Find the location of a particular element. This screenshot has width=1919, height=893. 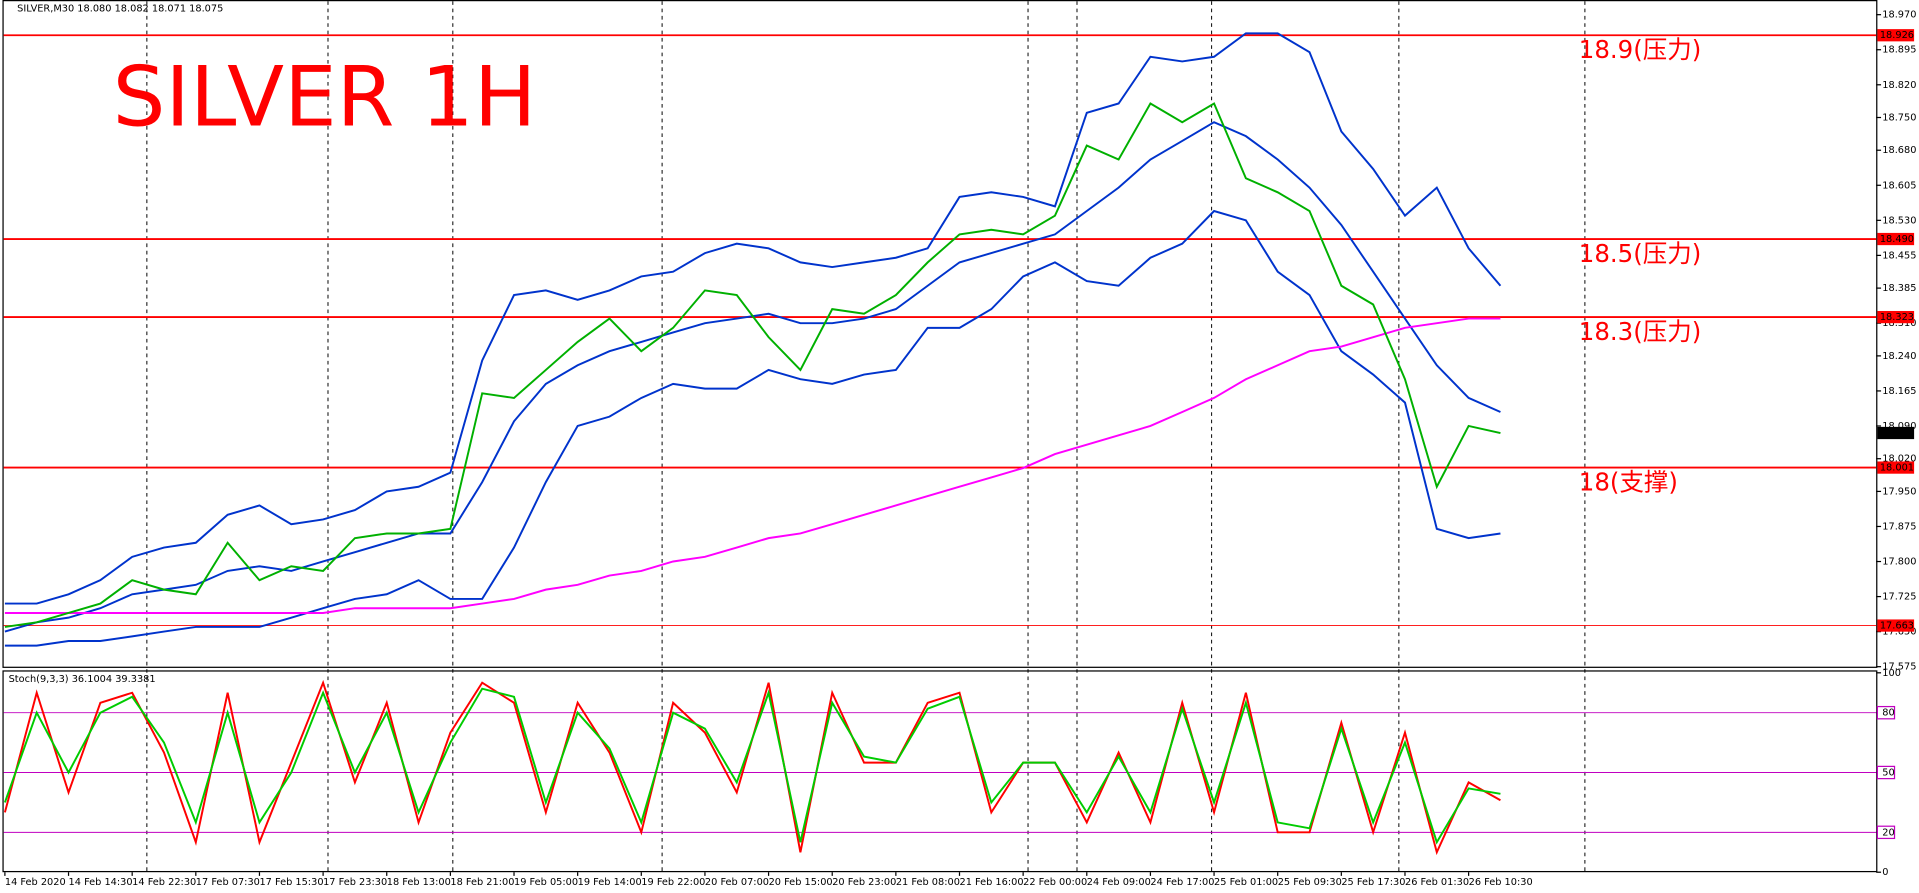

y-tick-label: 17.575 is located at coordinates (1899, 667).